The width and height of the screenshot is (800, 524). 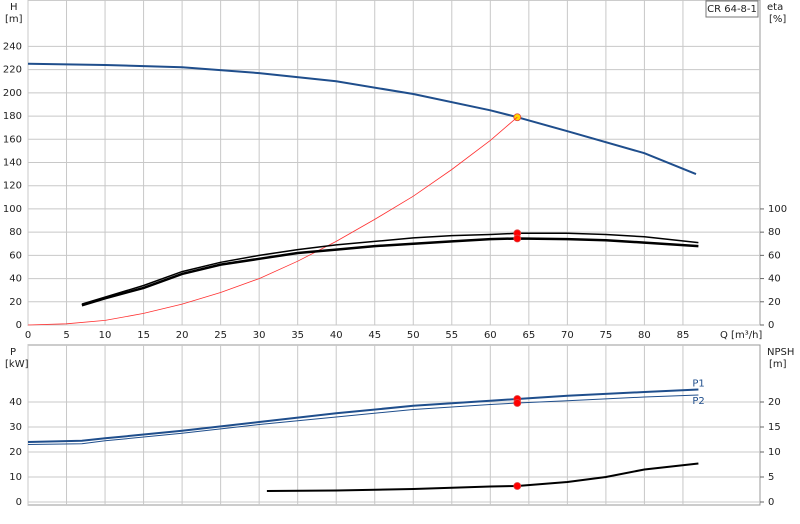 I want to click on y2-tick-label: 80, so click(x=774, y=232).